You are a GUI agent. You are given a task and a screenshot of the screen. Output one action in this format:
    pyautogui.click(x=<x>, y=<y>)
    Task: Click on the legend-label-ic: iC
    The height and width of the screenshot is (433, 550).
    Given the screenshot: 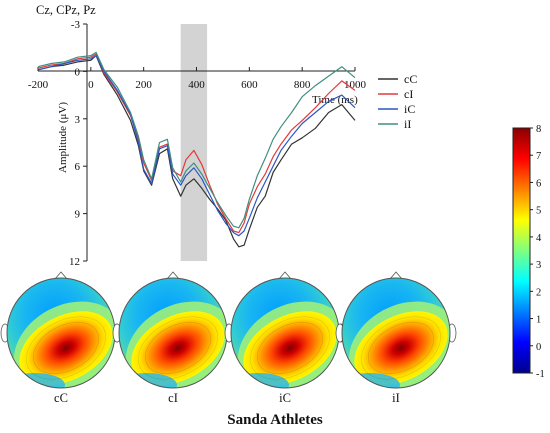 What is the action you would take?
    pyautogui.click(x=409, y=109)
    